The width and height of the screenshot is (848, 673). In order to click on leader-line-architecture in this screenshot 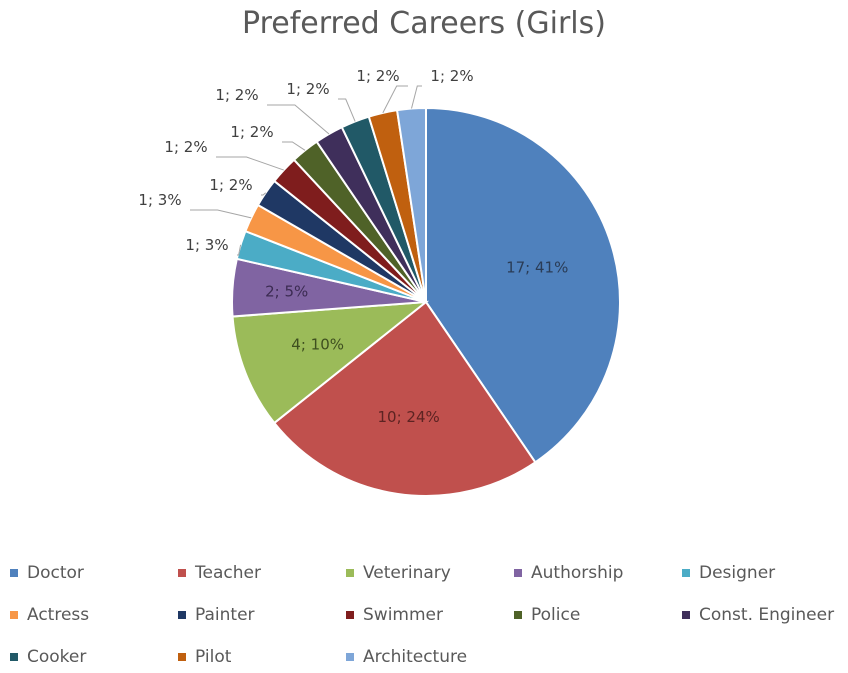, I will do `click(417, 97)`.